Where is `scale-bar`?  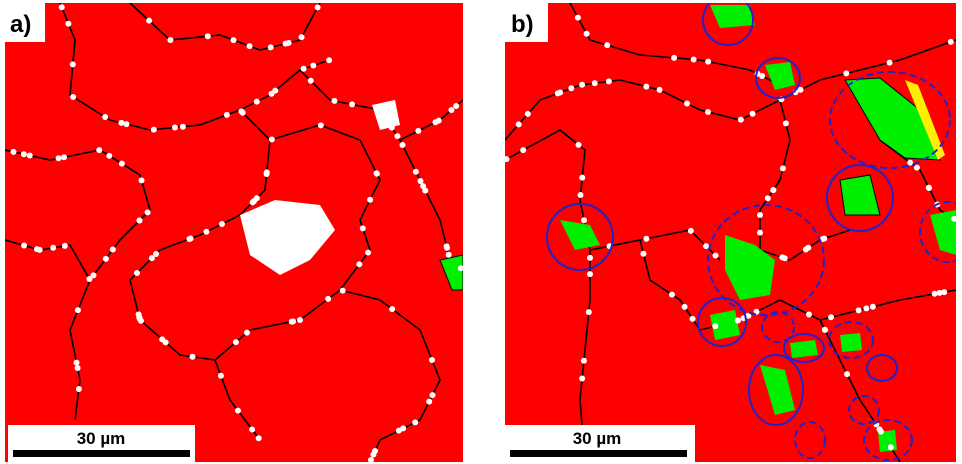 scale-bar is located at coordinates (101, 453).